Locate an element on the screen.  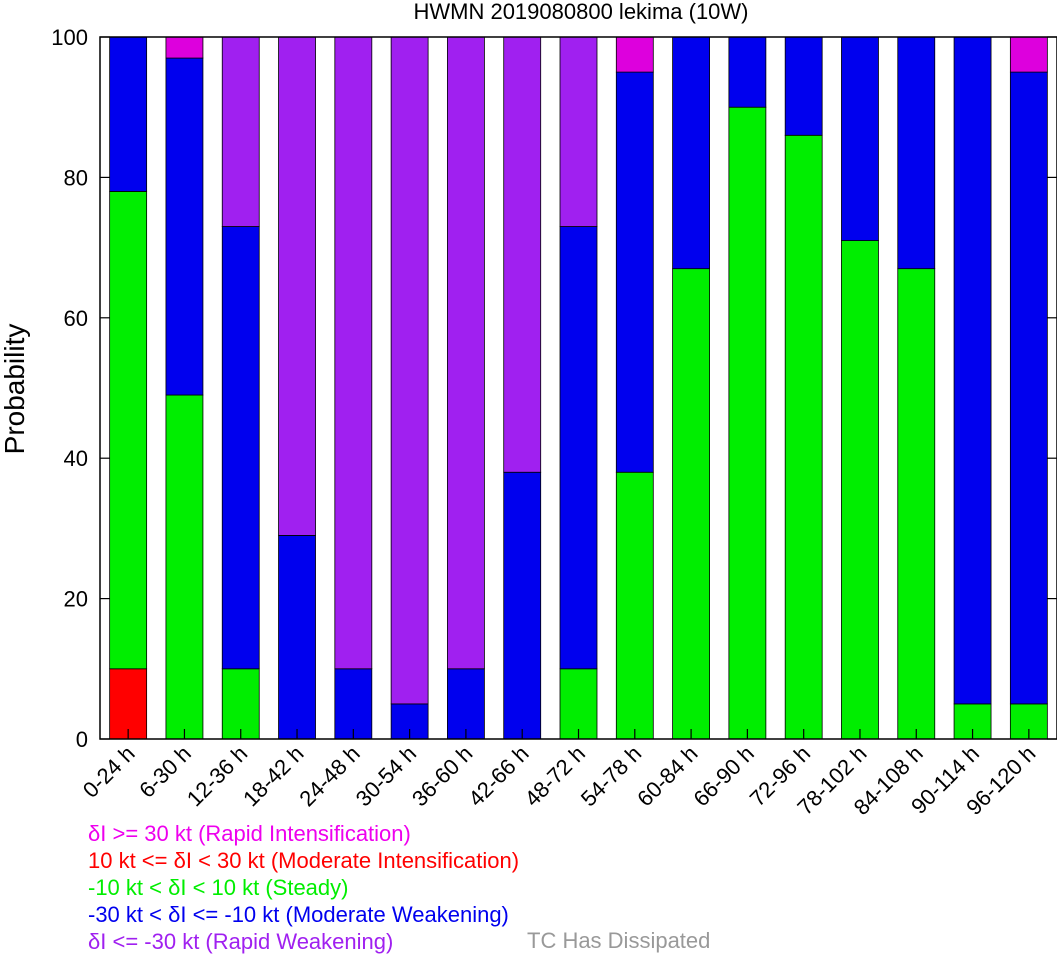
x-tick-label: 60-84 h is located at coordinates (667, 776).